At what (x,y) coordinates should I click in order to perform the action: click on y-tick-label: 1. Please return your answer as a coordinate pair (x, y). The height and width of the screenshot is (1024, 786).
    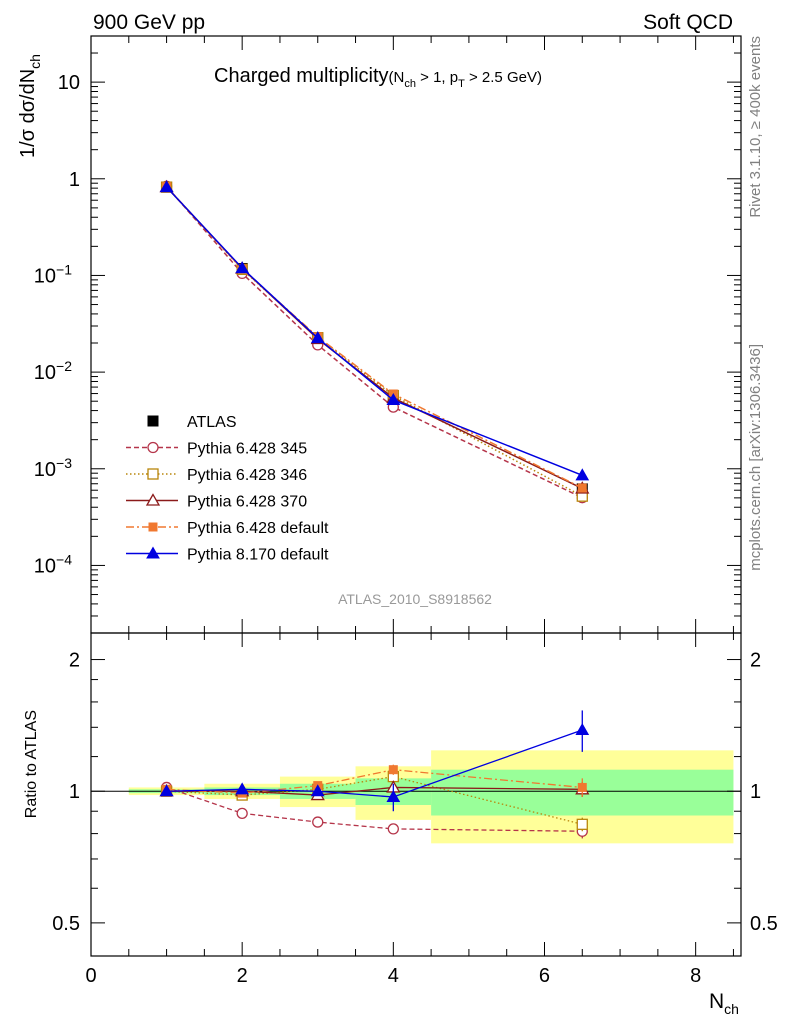
    Looking at the image, I should click on (74, 180).